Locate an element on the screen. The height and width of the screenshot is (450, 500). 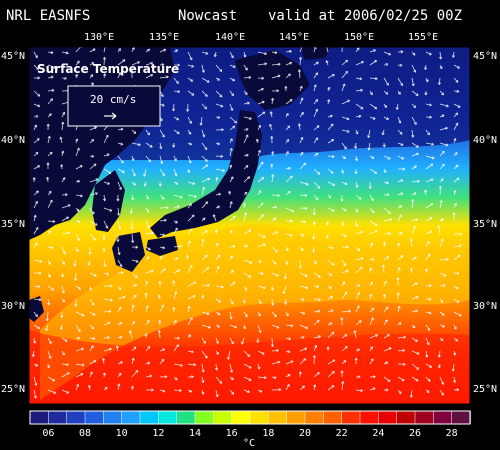
colorbar-tick-label: 14 is located at coordinates (195, 433).